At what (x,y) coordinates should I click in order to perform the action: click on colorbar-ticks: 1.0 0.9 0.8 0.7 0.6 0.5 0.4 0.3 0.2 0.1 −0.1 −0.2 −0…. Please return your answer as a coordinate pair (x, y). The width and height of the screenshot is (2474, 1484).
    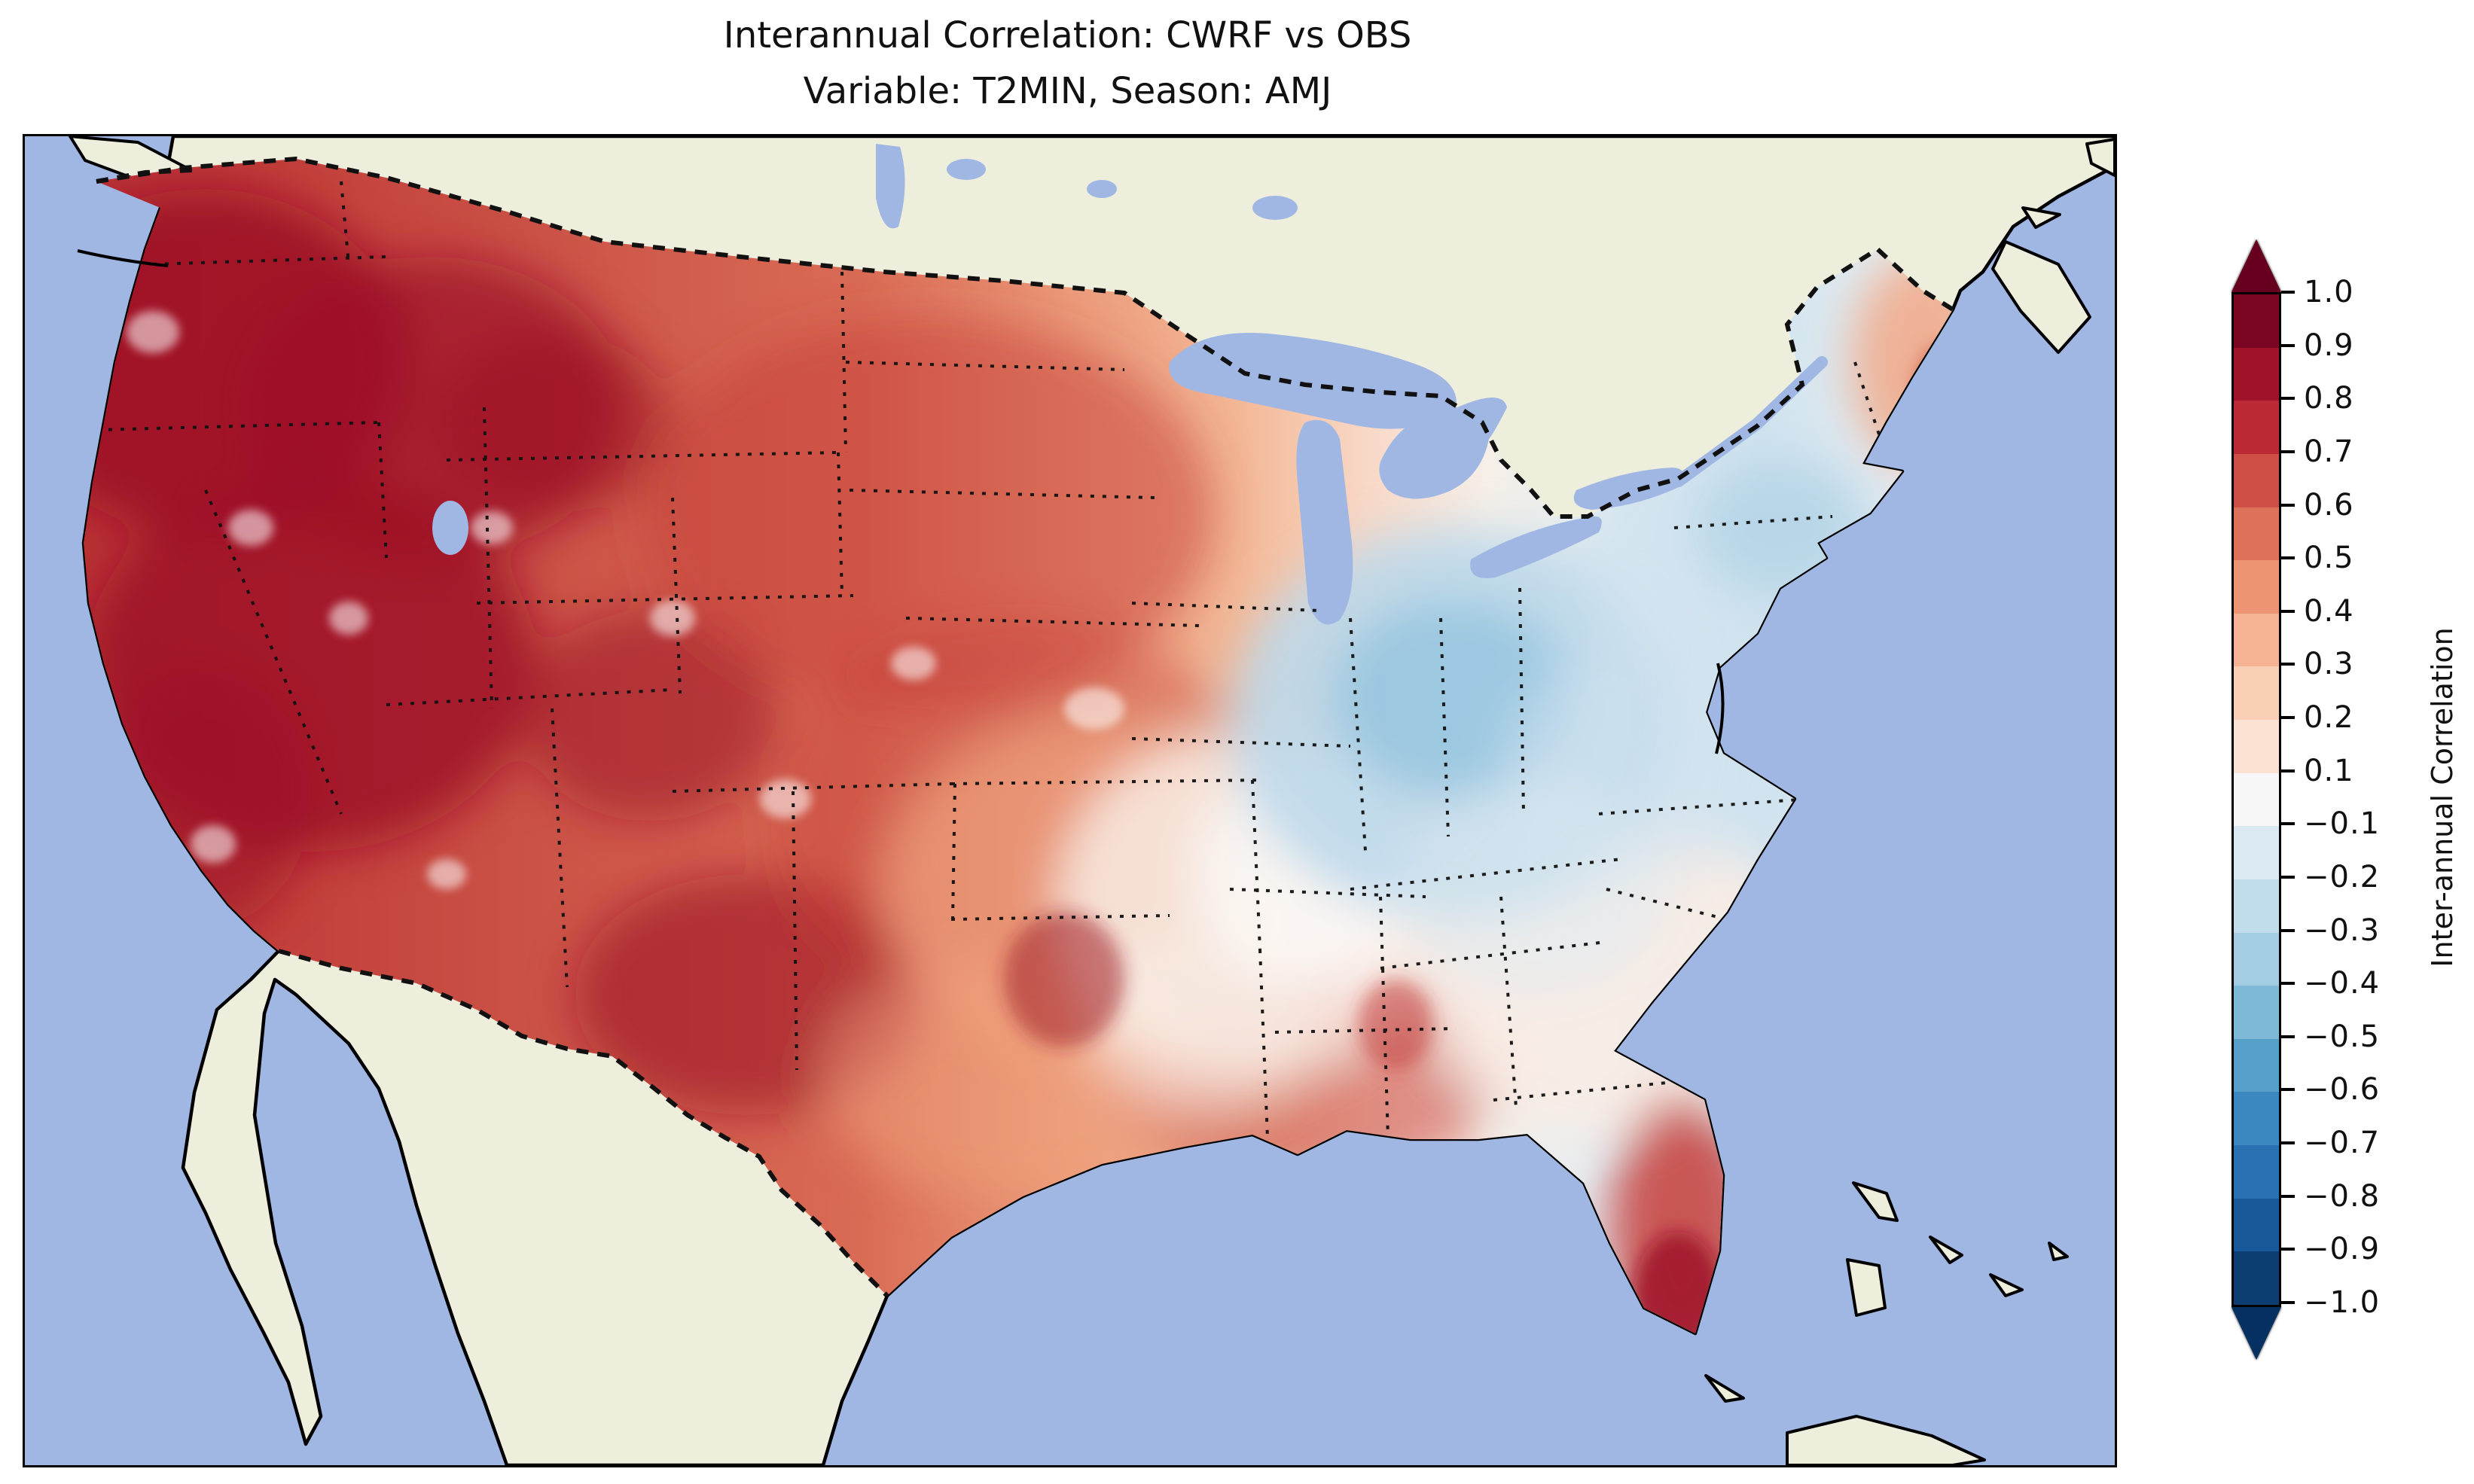
    Looking at the image, I should click on (2364, 797).